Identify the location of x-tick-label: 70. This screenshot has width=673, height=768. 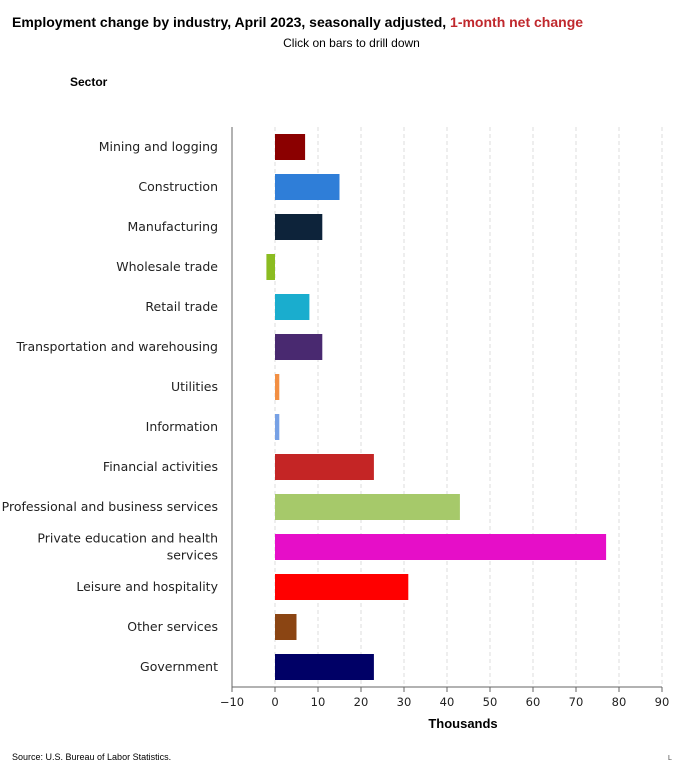
(576, 702).